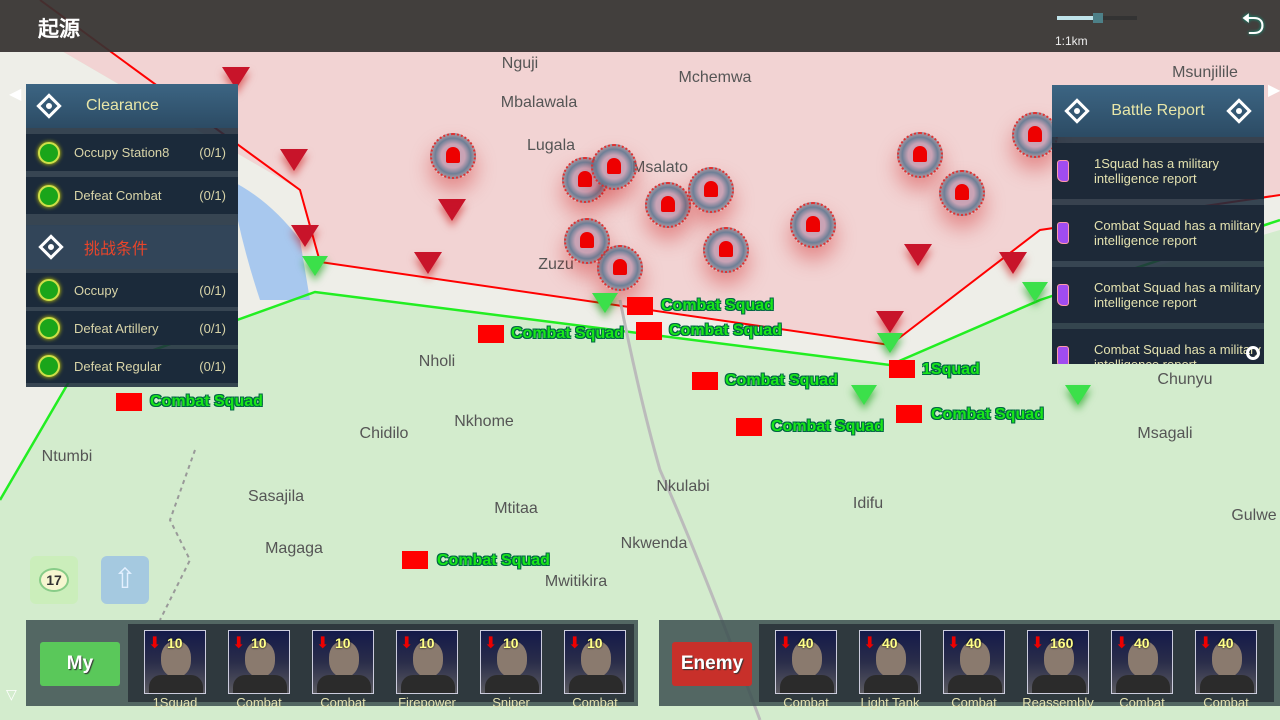  Describe the element at coordinates (1058, 702) in the screenshot. I see `unit-name: Reassembly` at that location.